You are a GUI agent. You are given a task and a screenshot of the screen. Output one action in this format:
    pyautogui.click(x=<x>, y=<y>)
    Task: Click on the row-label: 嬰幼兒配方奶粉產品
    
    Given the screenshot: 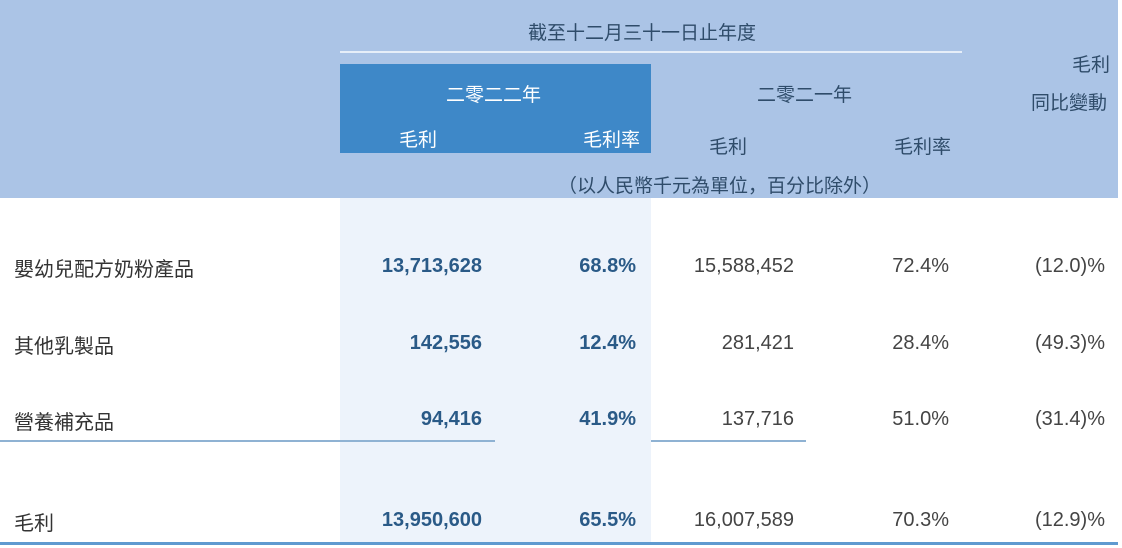 What is the action you would take?
    pyautogui.click(x=104, y=269)
    